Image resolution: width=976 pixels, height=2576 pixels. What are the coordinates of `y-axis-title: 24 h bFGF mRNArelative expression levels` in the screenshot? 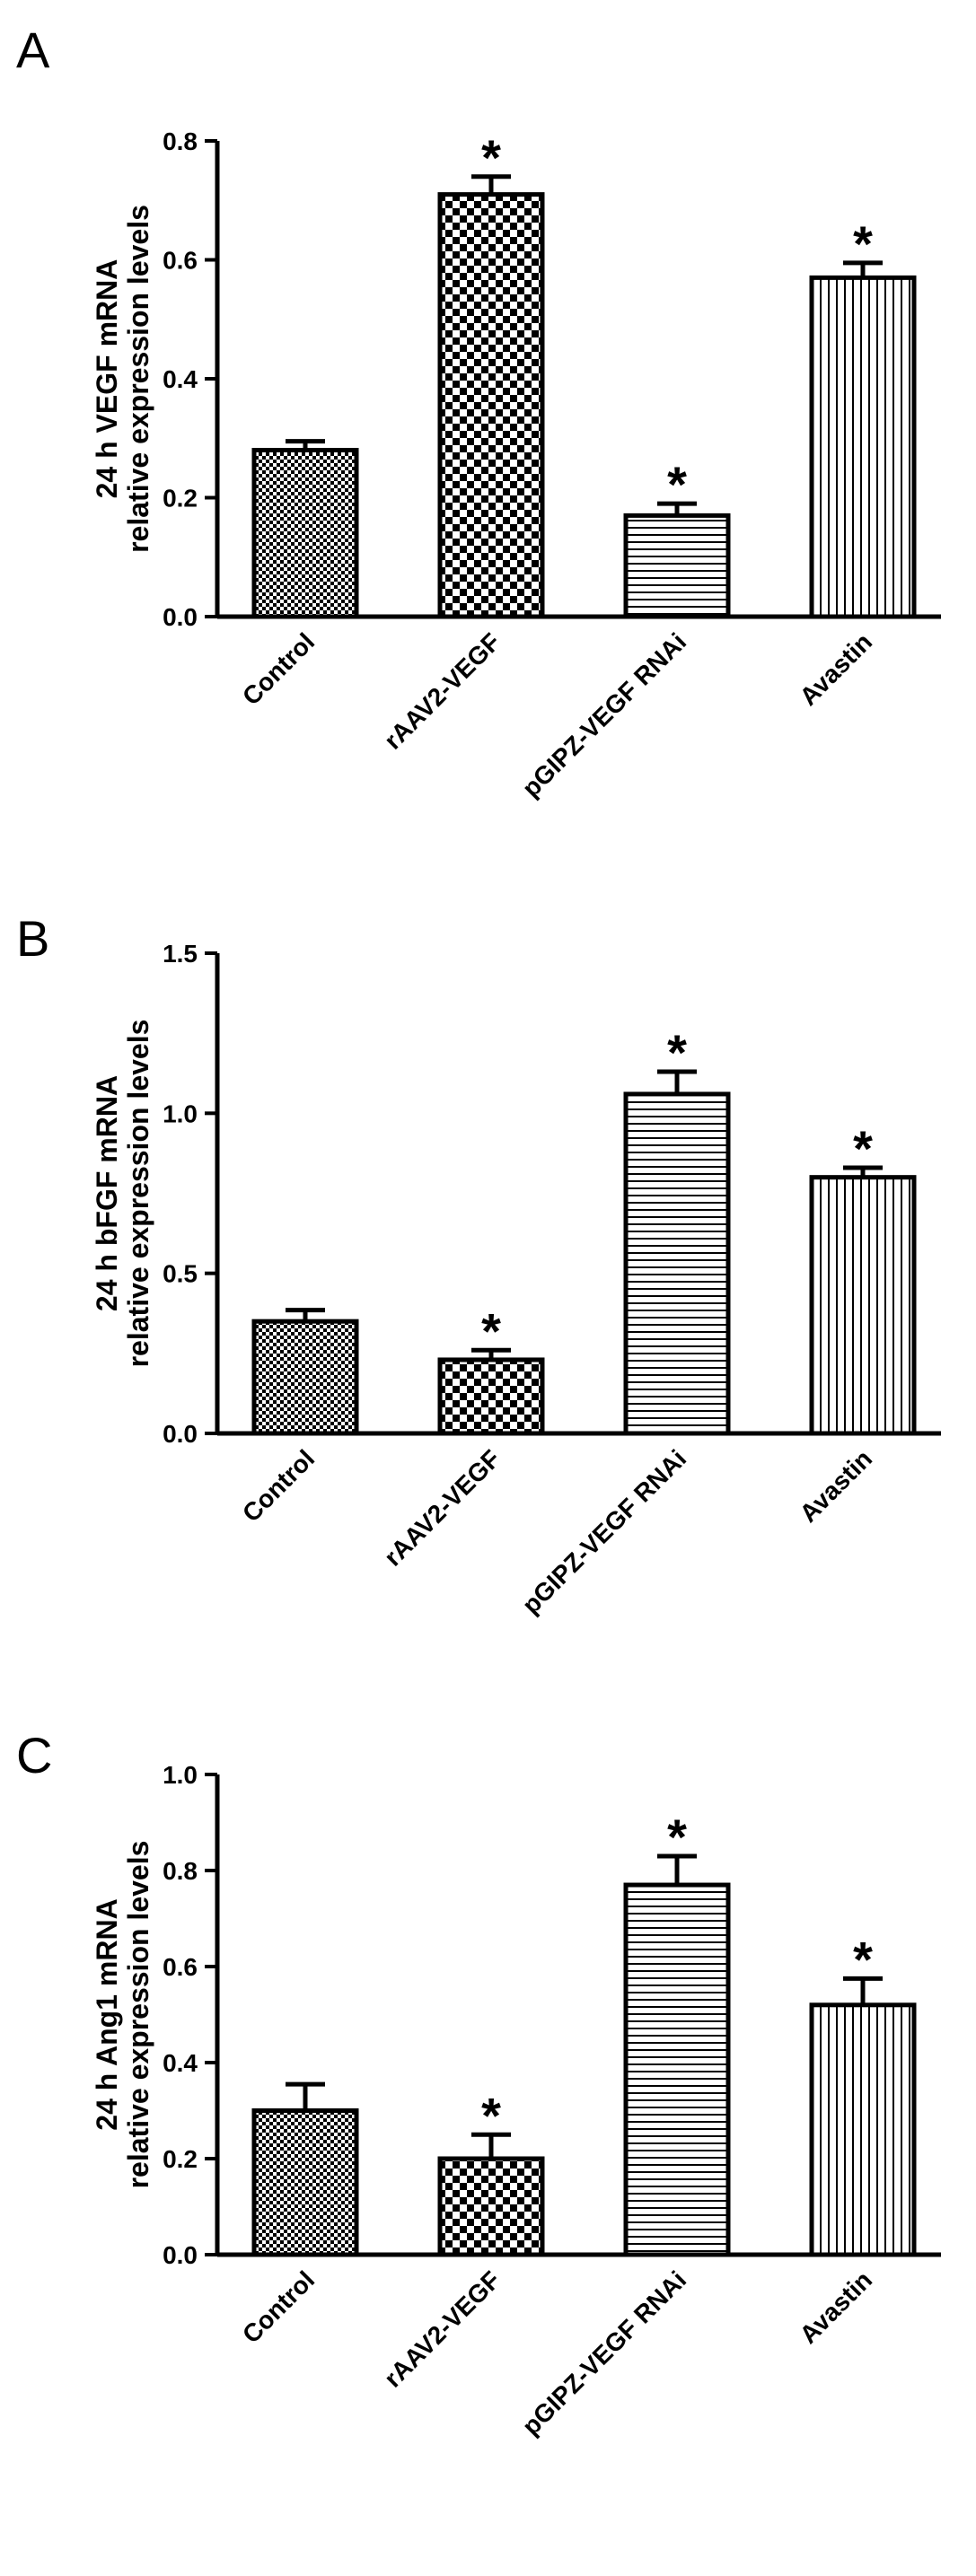 It's located at (122, 1194).